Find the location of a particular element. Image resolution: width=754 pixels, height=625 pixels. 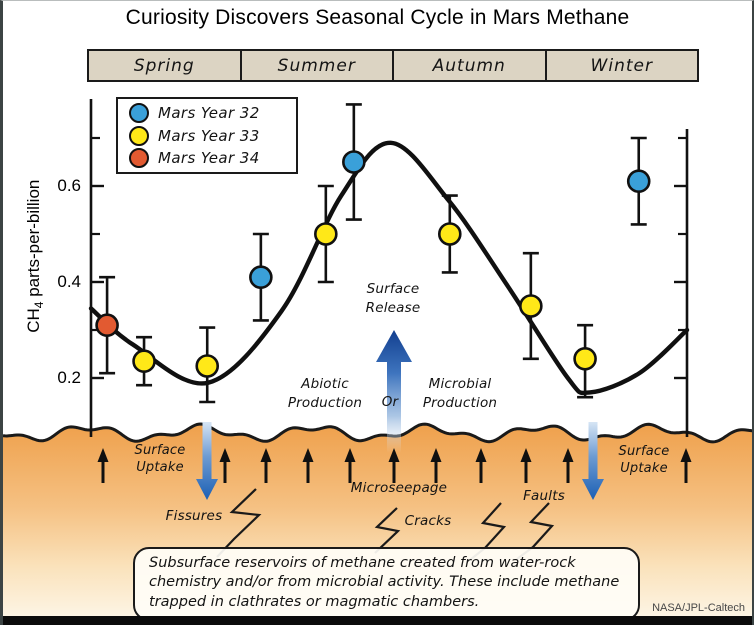

mars-year-33-marker-icon is located at coordinates (139, 135).